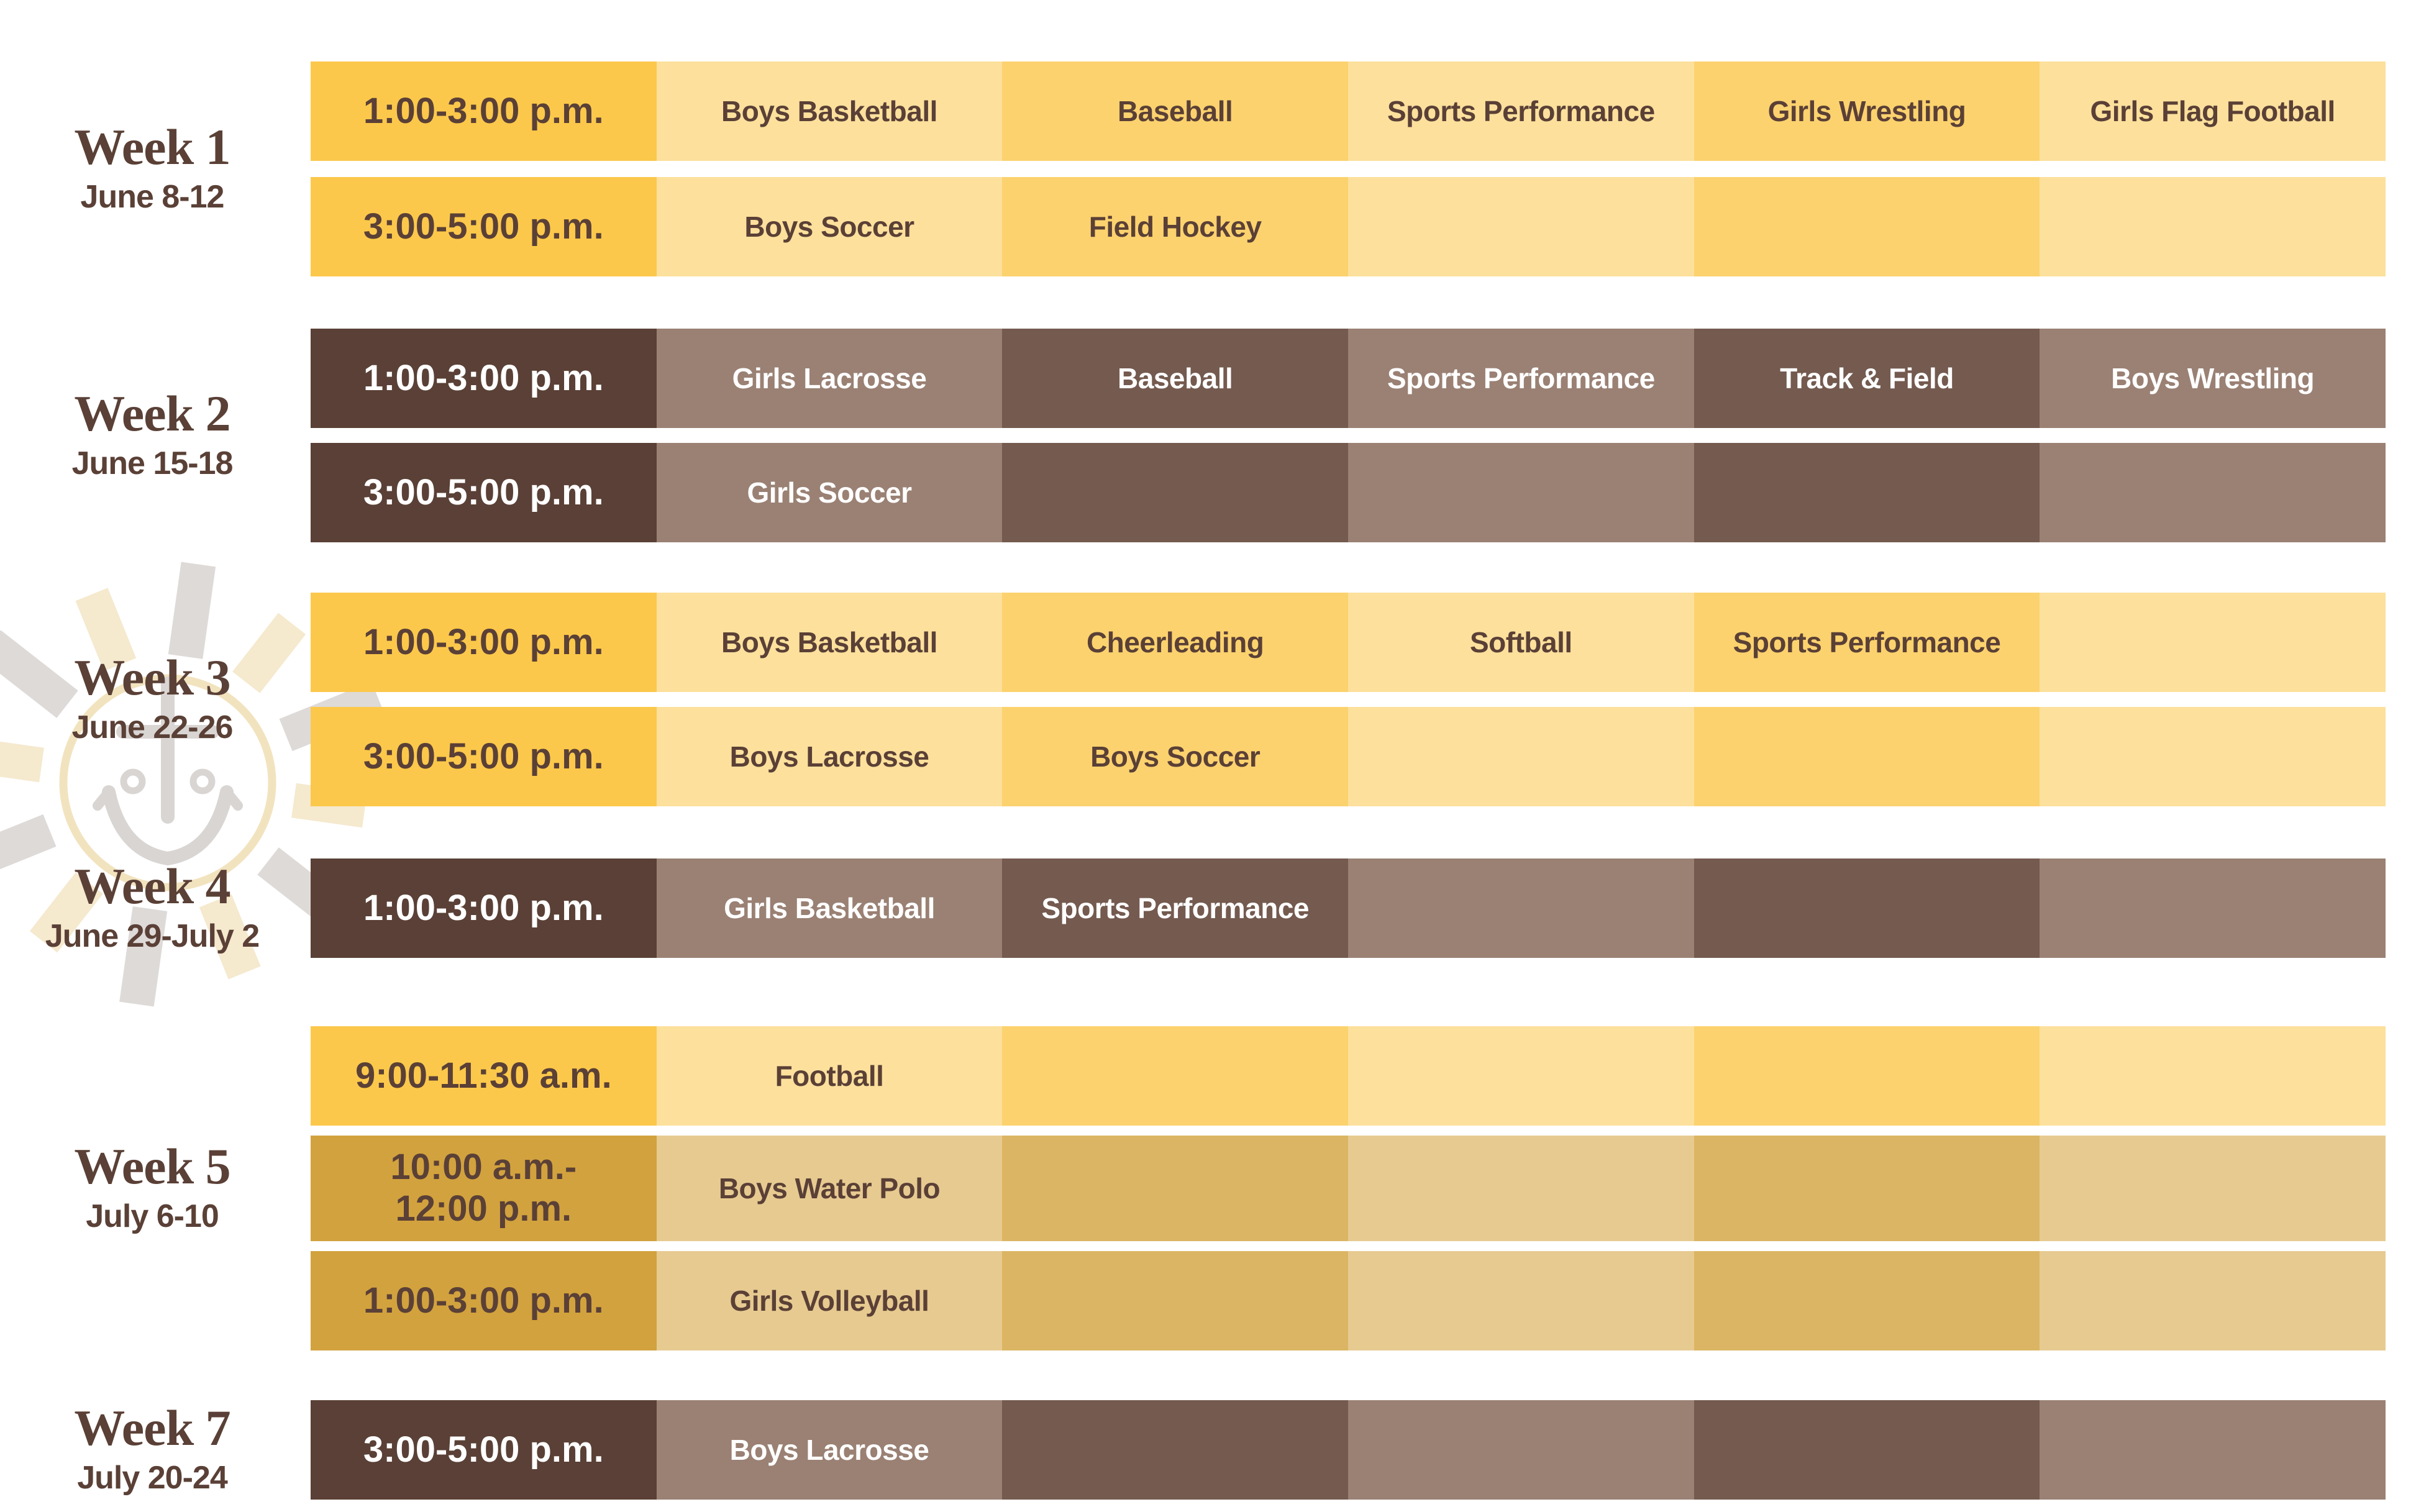 This screenshot has height=1512, width=2416. I want to click on week-label: Week 7 July 20-24, so click(152, 1450).